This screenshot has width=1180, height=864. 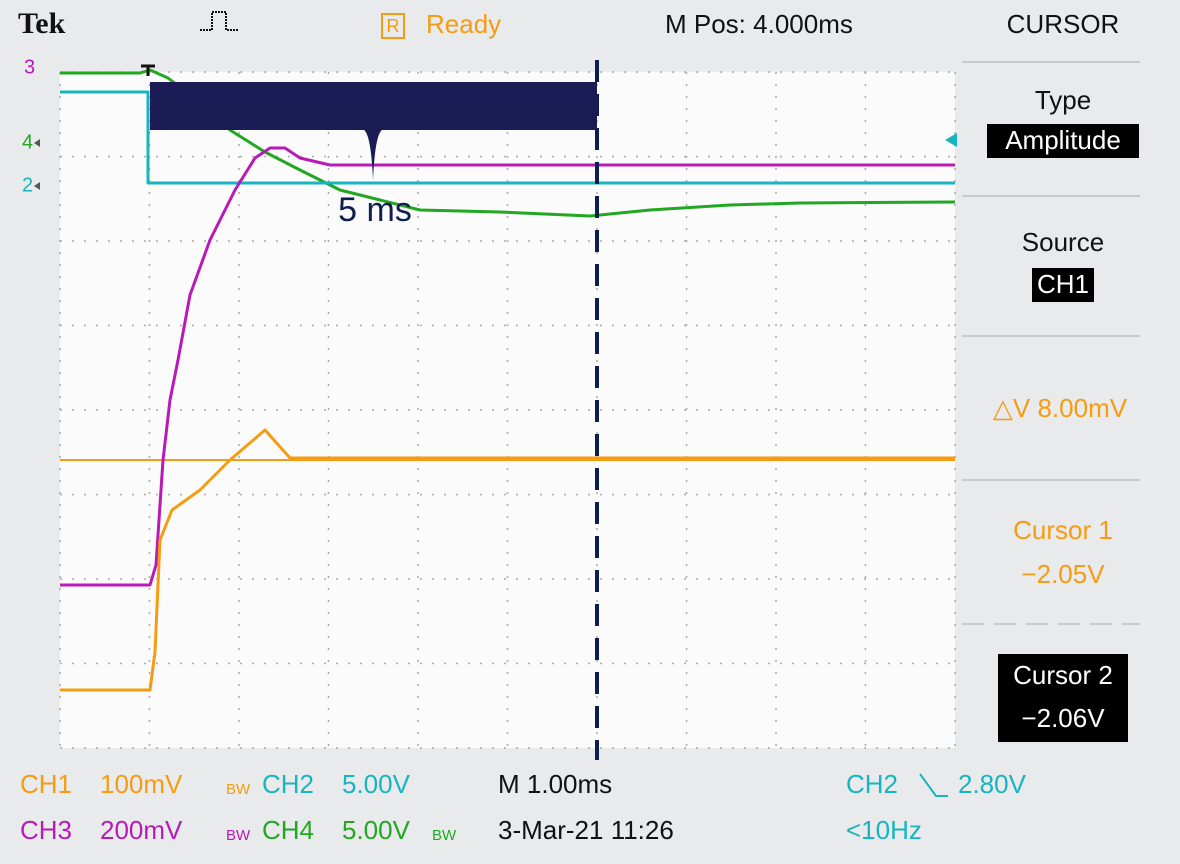 What do you see at coordinates (27, 142) in the screenshot?
I see `ch4-marker: 4` at bounding box center [27, 142].